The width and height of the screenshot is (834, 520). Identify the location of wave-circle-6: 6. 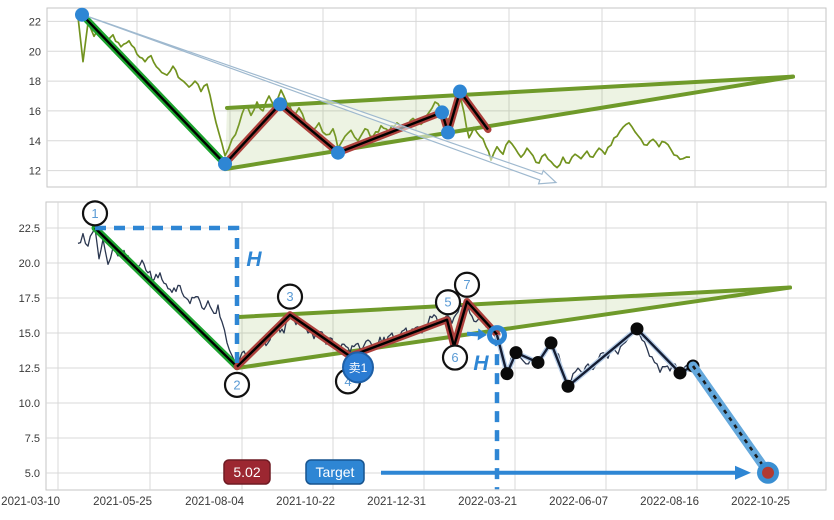
(455, 357).